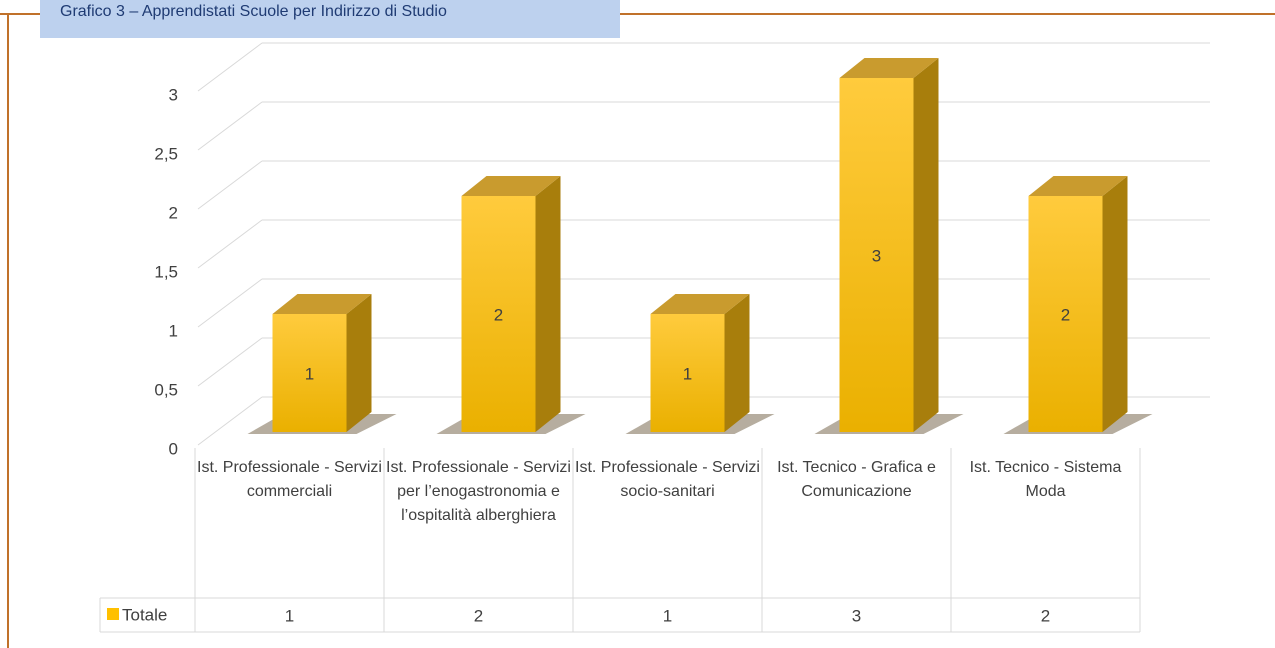  What do you see at coordinates (856, 479) in the screenshot?
I see `category-label: Ist. Tecnico - Grafica e Comunicazione` at bounding box center [856, 479].